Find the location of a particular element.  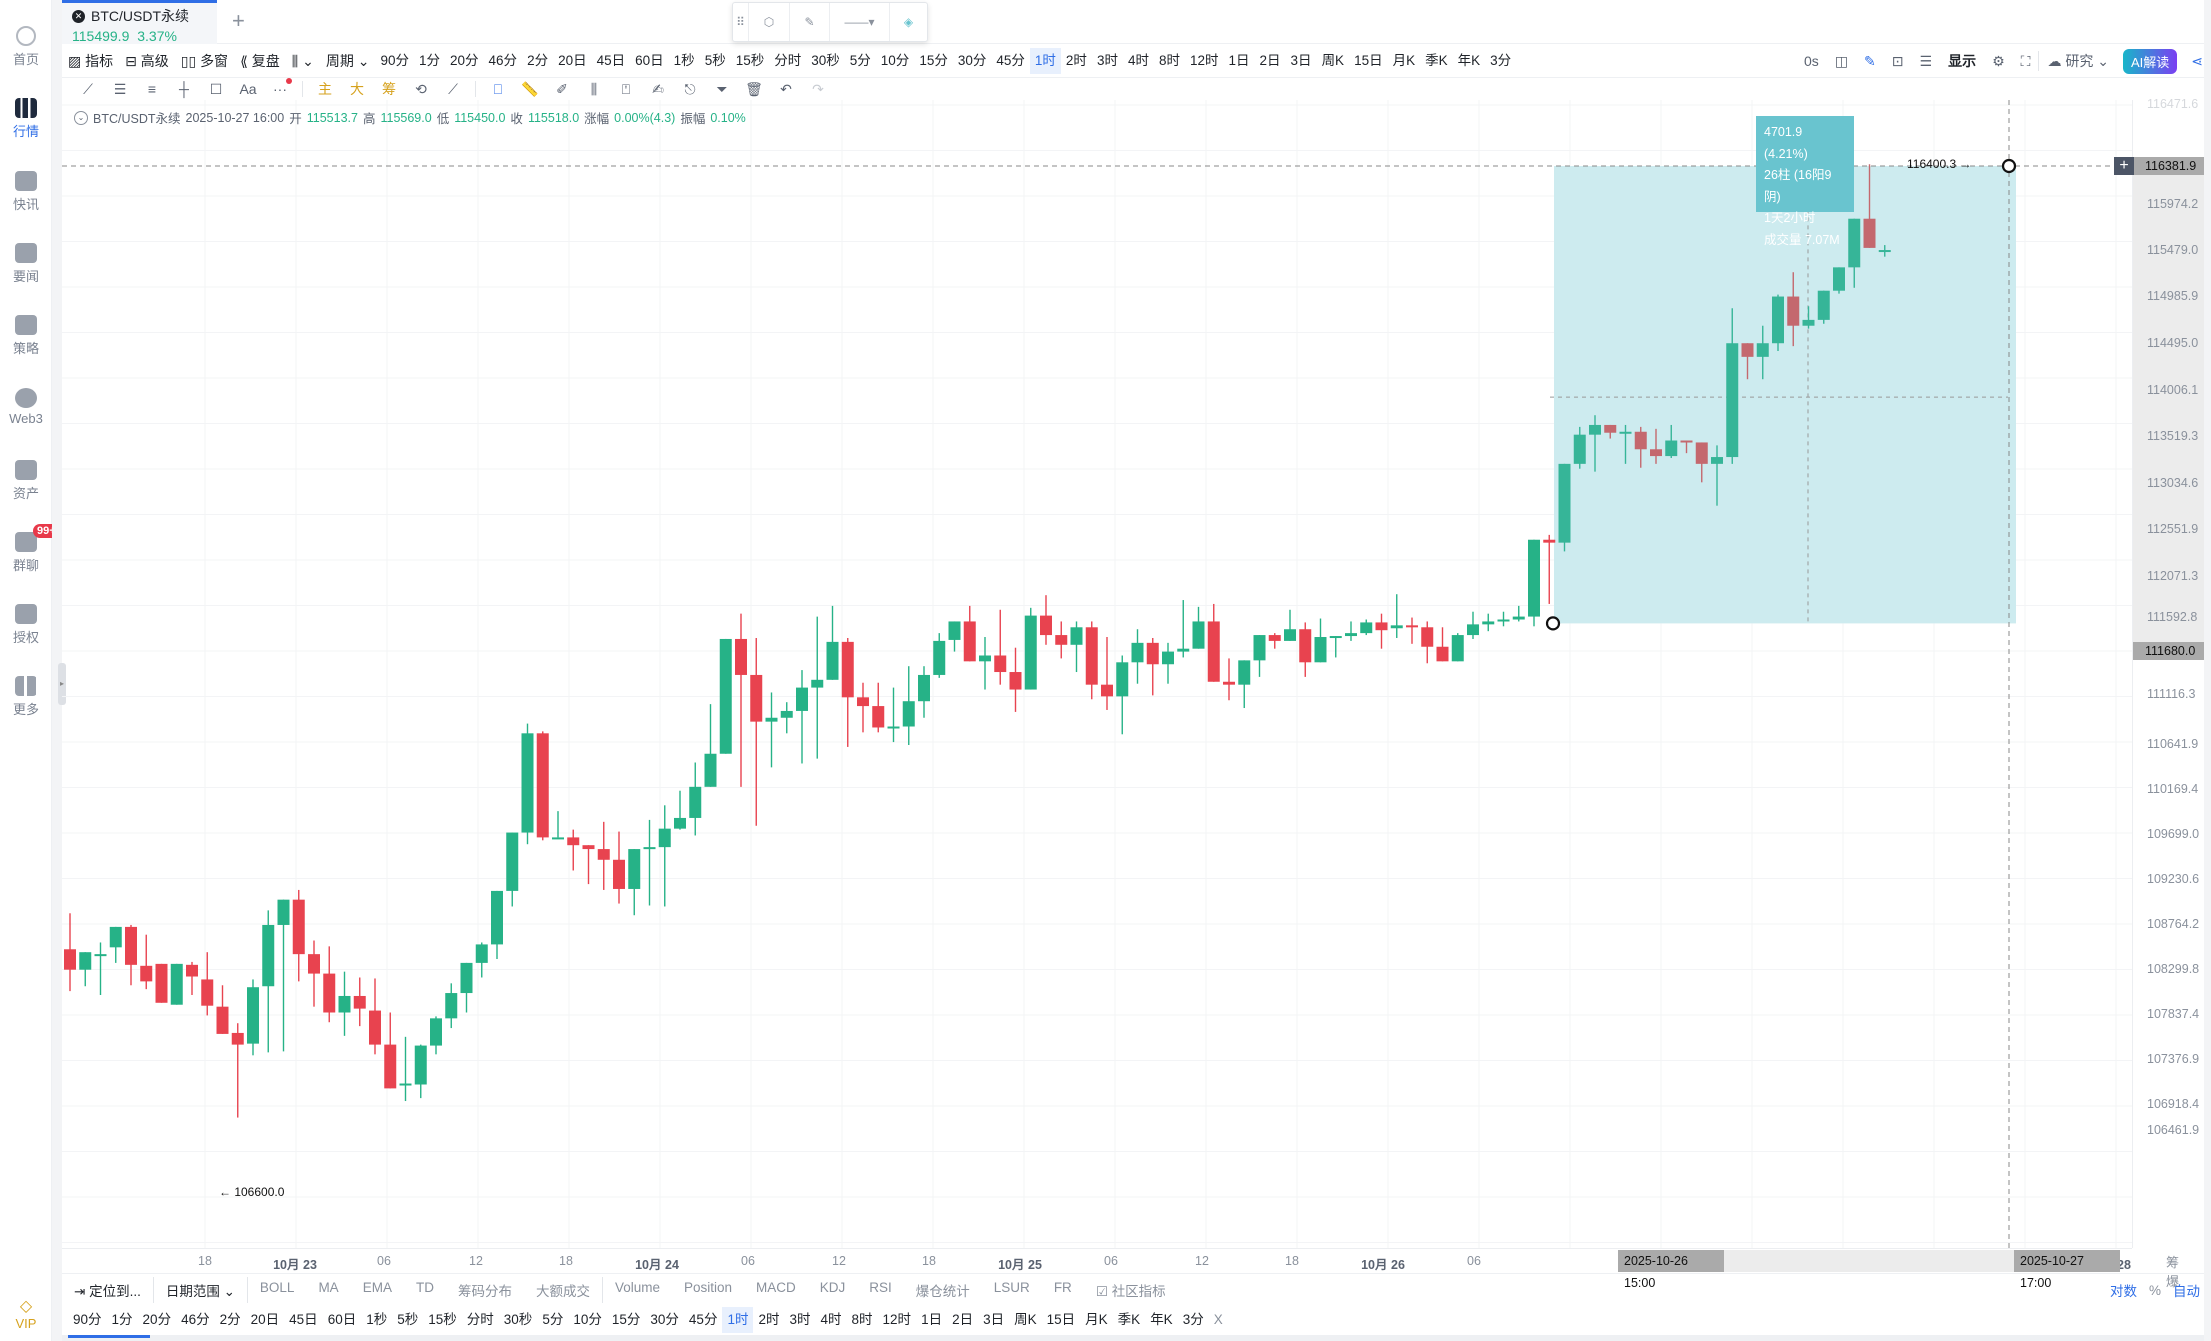

collapse-sidebar-handle: ▸ is located at coordinates (62, 684).